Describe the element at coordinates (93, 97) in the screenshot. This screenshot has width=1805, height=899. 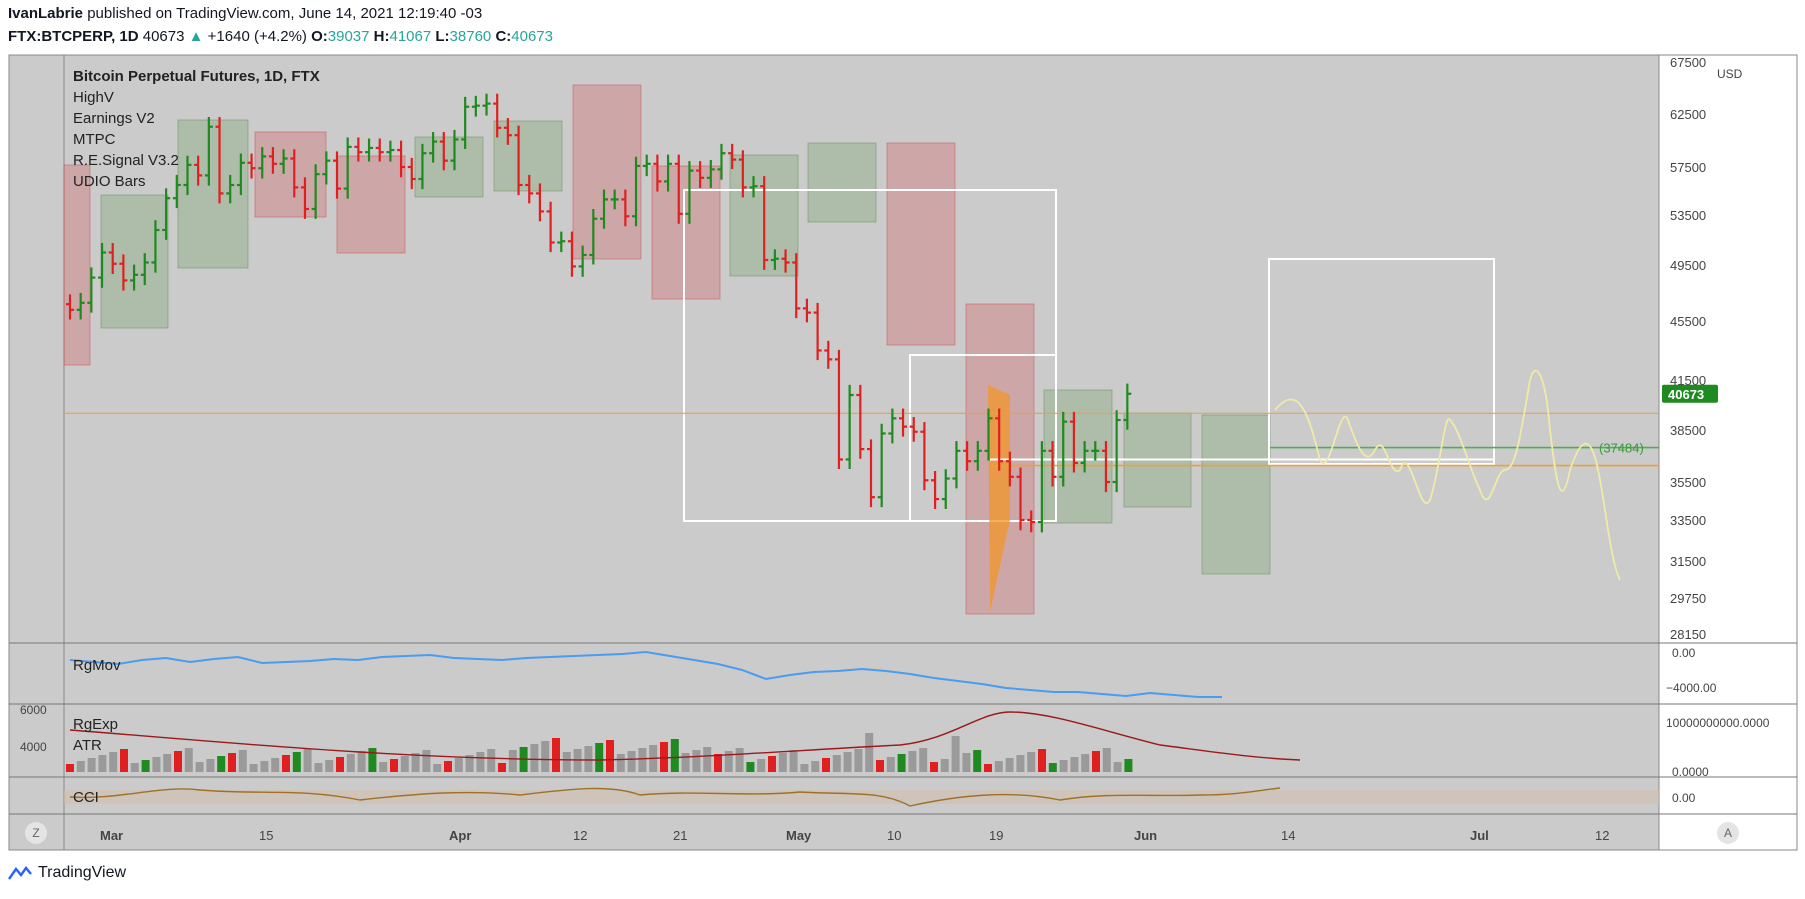
I see `indicator-highv: HighV` at that location.